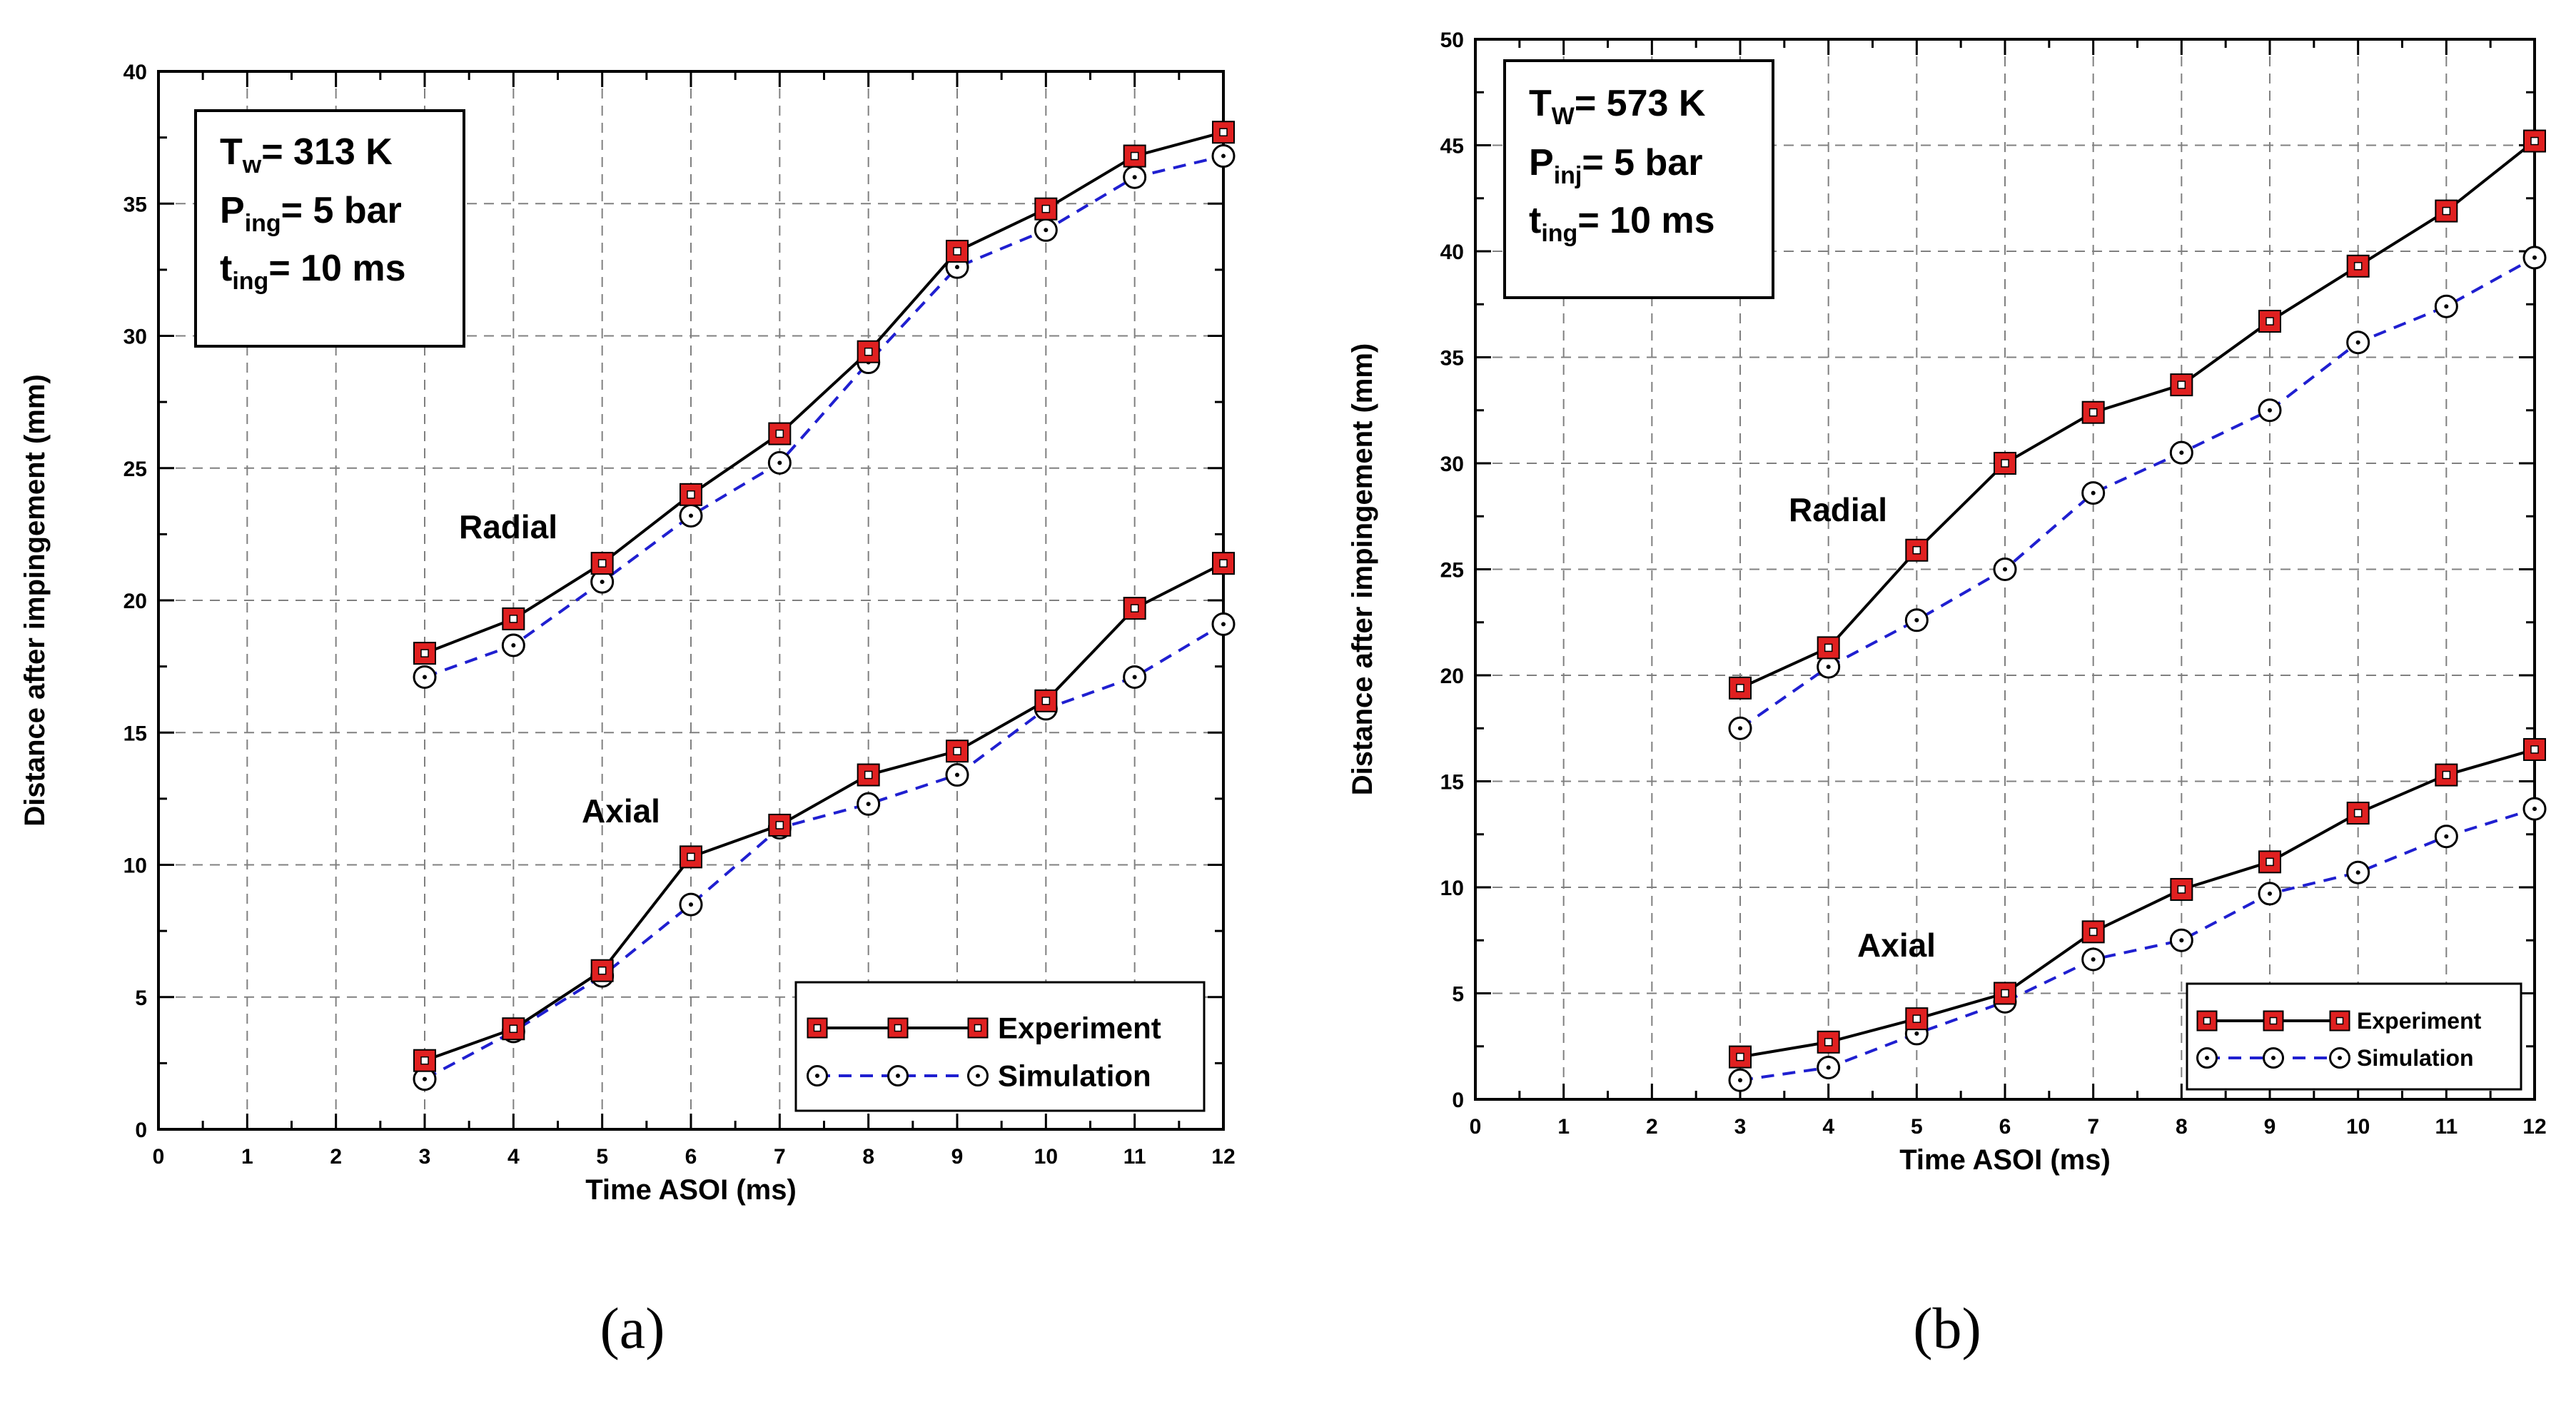 This screenshot has width=2576, height=1407. What do you see at coordinates (336, 1157) in the screenshot?
I see `x-tick-label: 2` at bounding box center [336, 1157].